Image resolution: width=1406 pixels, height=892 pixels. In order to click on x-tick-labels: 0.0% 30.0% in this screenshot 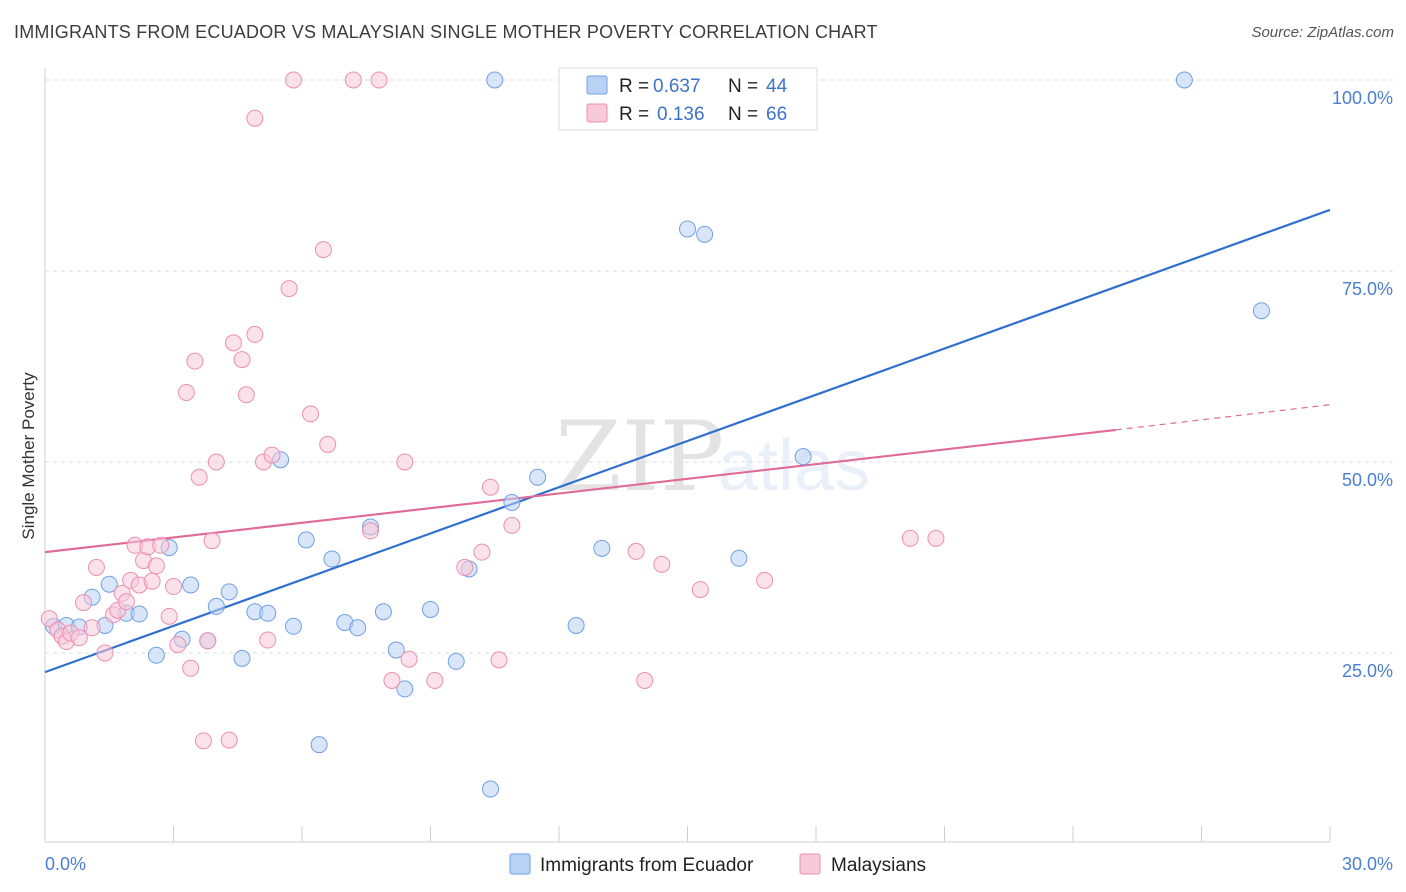, I will do `click(719, 864)`.